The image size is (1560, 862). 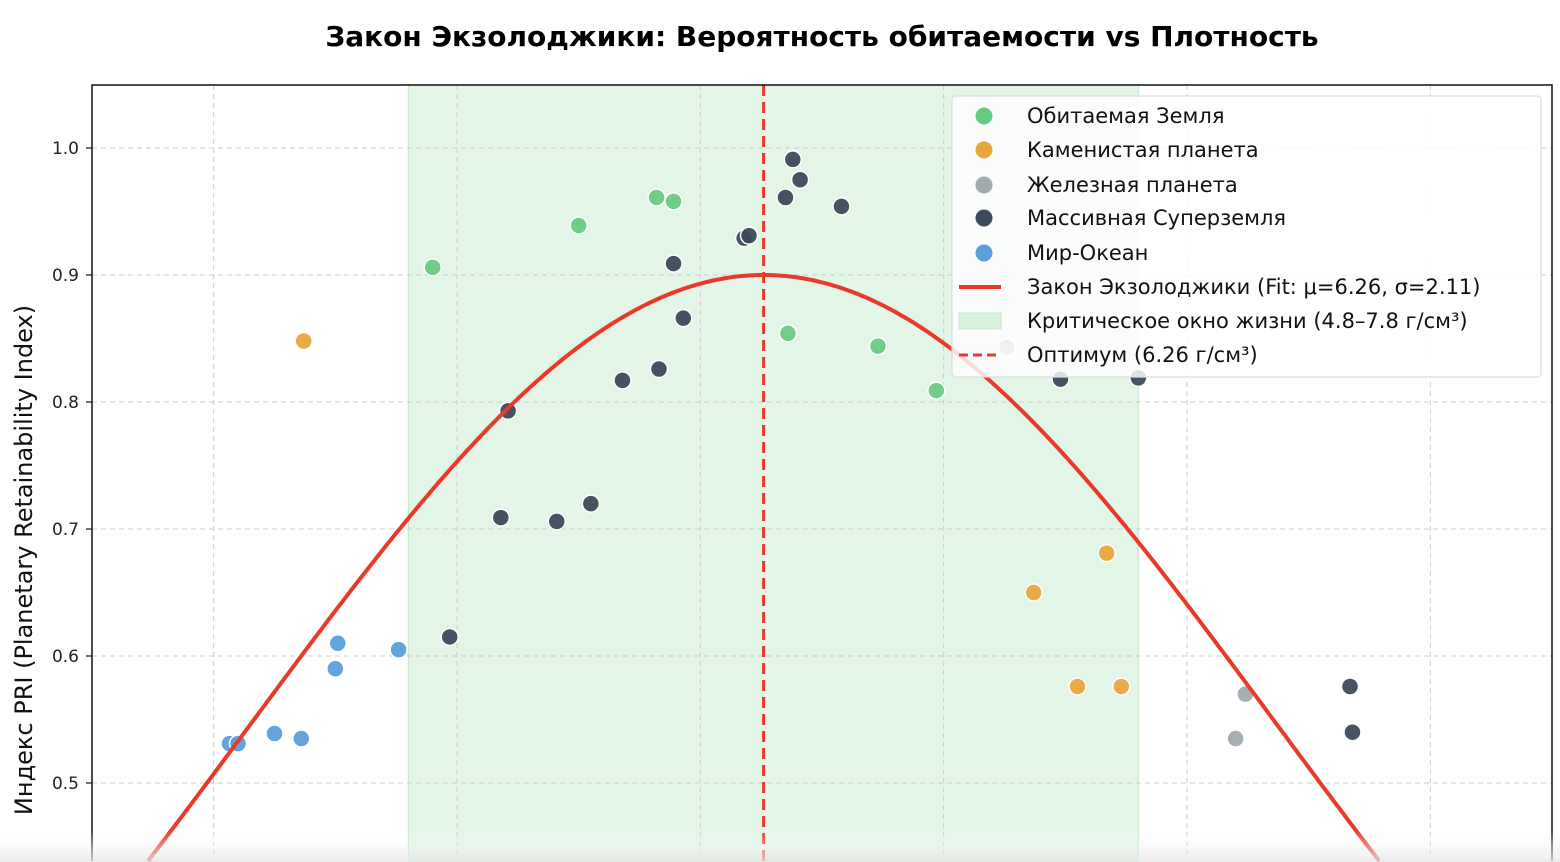 What do you see at coordinates (65, 403) in the screenshot?
I see `y-tick-label: 0.8` at bounding box center [65, 403].